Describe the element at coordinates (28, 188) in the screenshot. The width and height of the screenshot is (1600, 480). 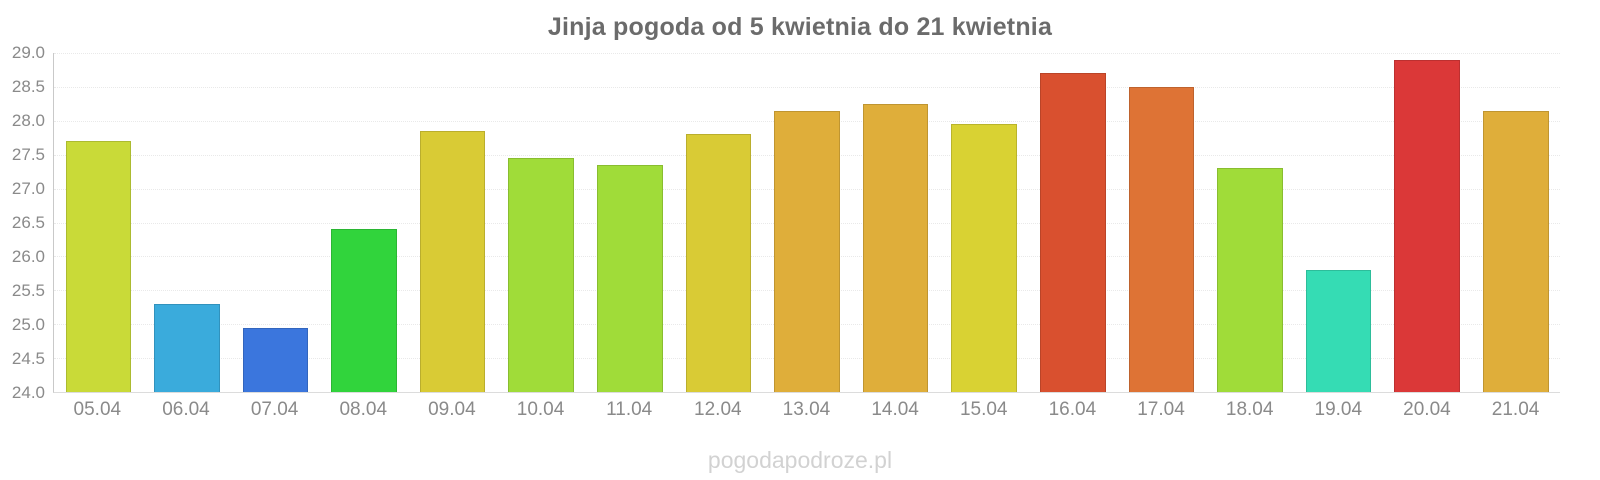
I see `y-axis-tick-label: 27.0` at that location.